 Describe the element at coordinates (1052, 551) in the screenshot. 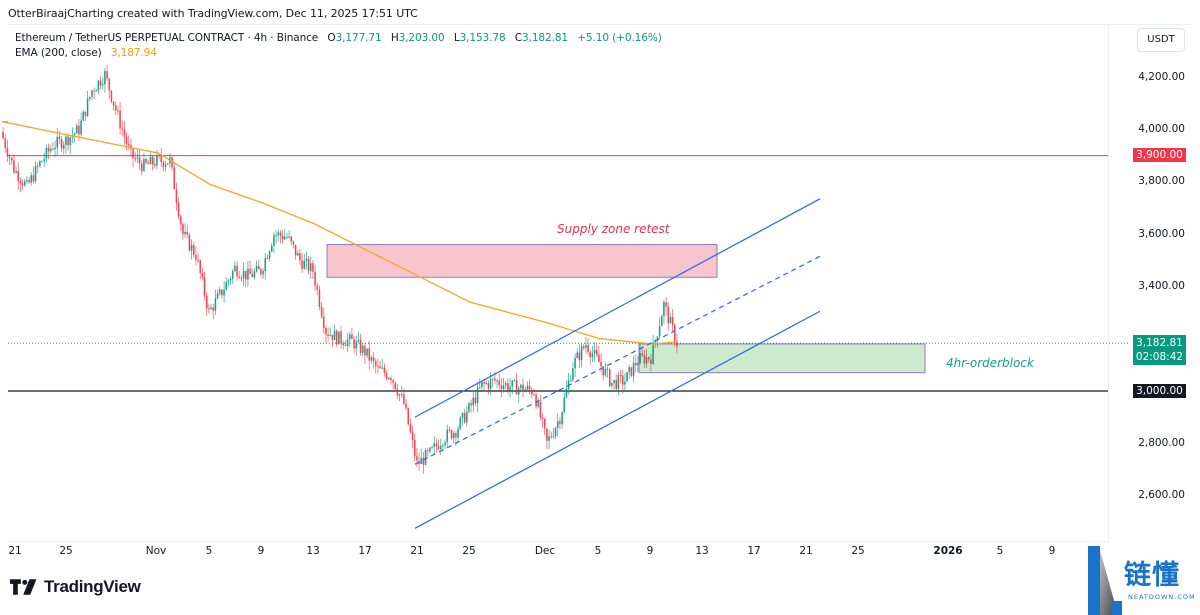

I see `time-tick: 9` at that location.